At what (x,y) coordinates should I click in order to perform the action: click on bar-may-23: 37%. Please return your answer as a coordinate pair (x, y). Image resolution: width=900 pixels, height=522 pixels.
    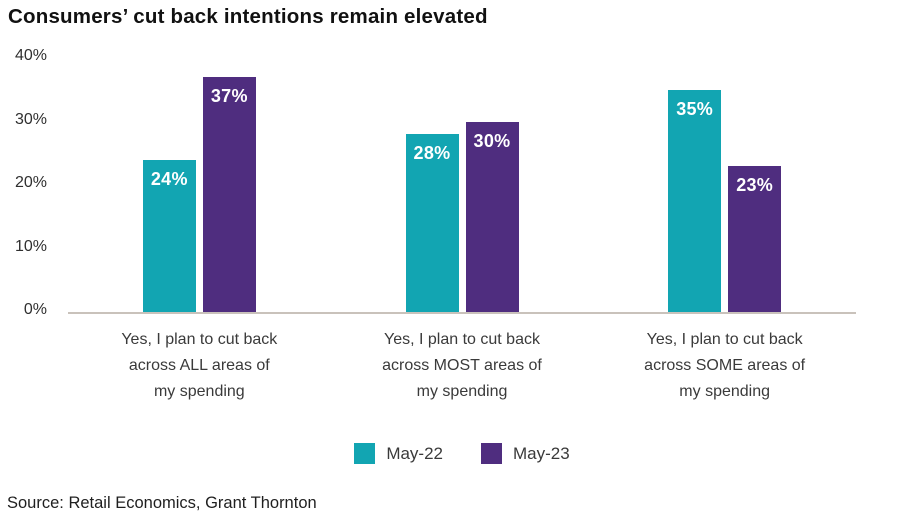
    Looking at the image, I should click on (229, 194).